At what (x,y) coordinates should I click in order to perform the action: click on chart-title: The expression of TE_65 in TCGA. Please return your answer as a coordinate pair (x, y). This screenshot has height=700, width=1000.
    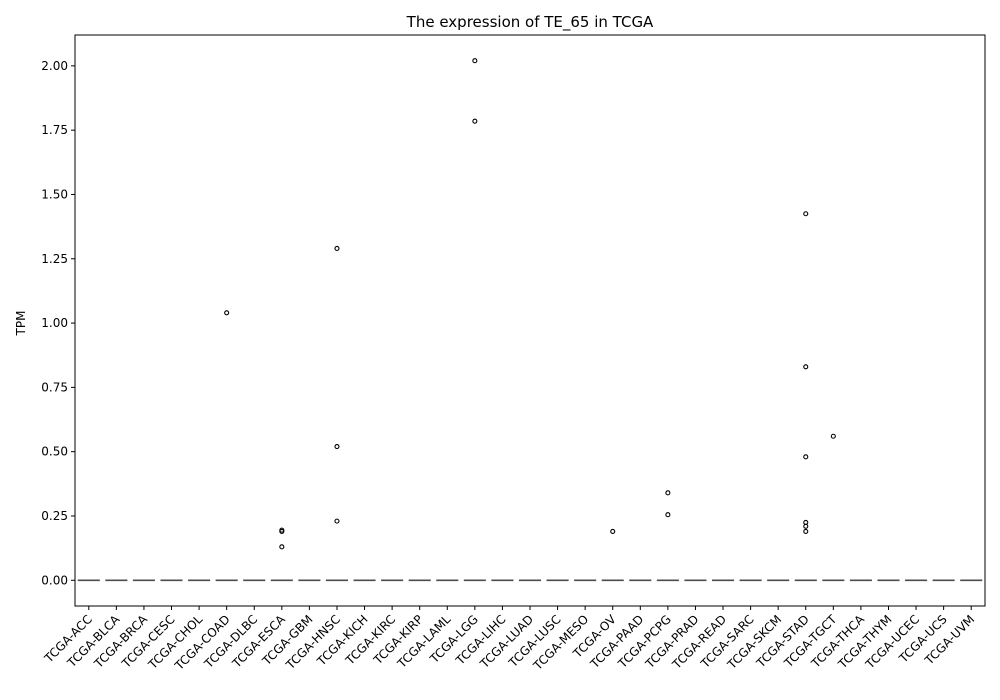
    Looking at the image, I should click on (530, 22).